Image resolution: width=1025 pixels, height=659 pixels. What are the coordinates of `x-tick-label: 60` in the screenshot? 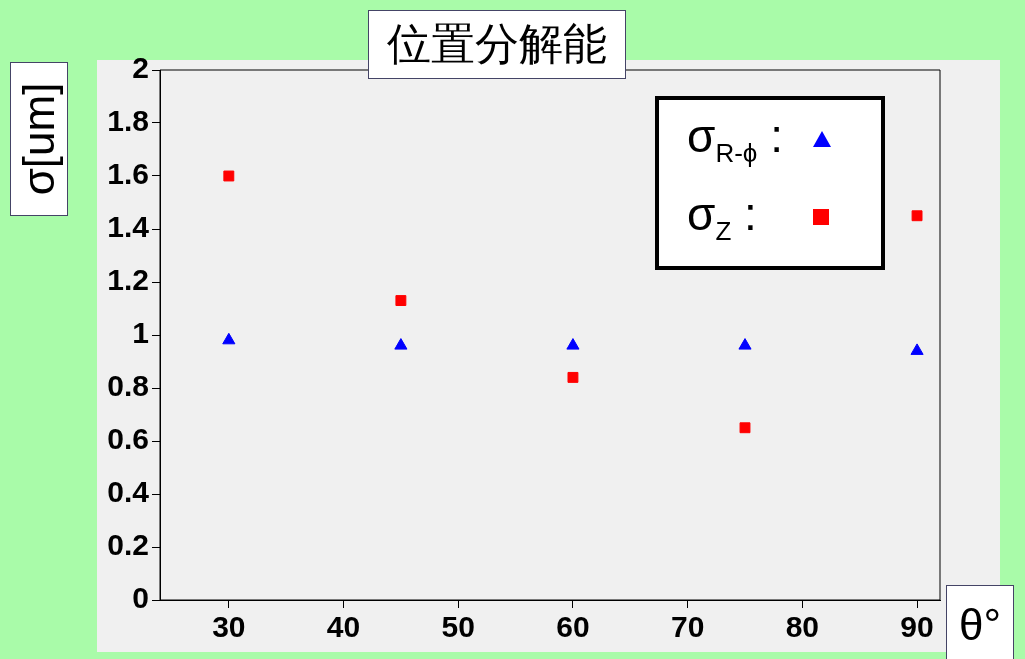 It's located at (573, 627).